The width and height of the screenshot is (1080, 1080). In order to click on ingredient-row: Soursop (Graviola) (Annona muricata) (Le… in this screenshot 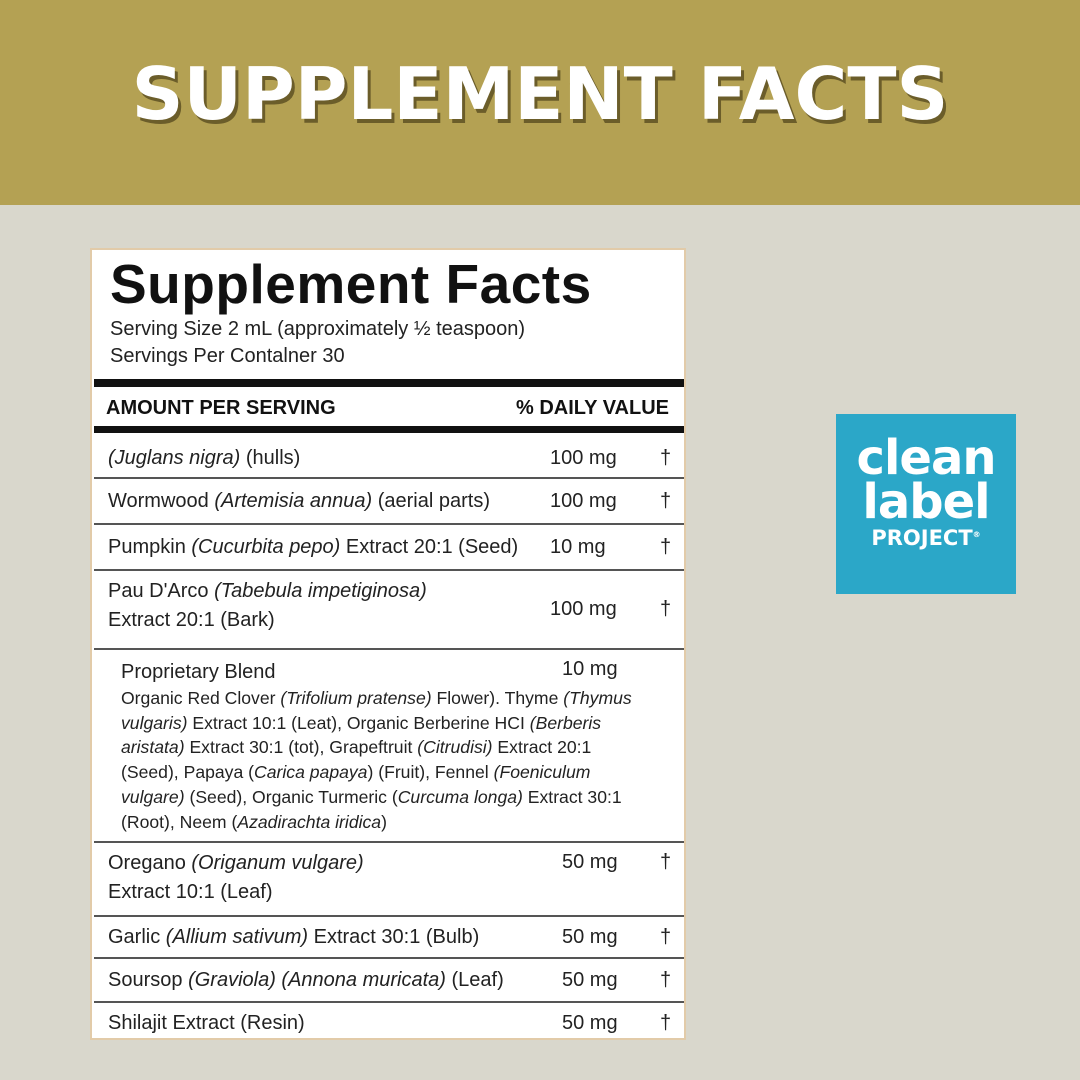, I will do `click(389, 981)`.